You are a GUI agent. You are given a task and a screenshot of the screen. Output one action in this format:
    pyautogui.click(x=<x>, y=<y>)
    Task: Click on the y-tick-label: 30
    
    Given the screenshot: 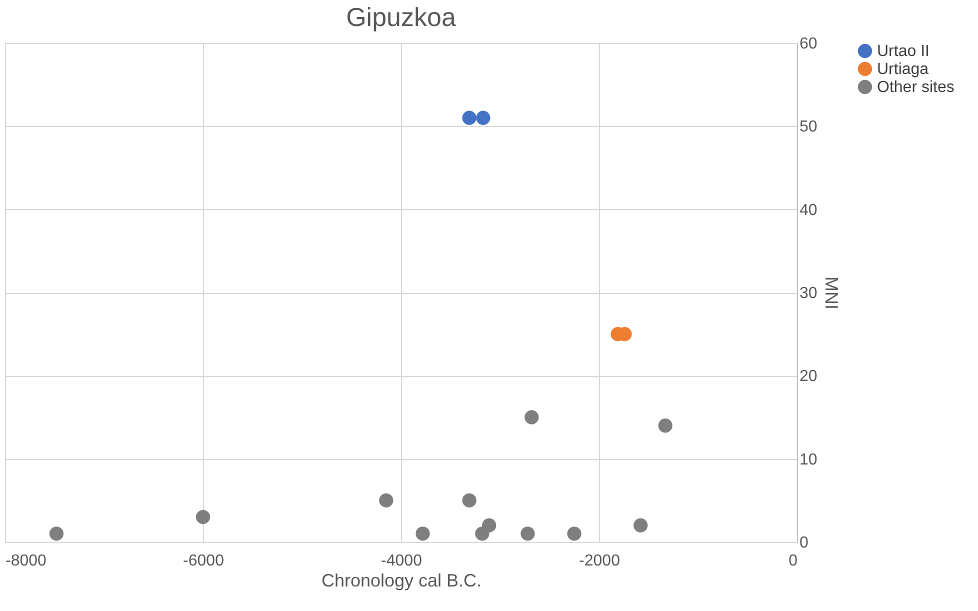 What is the action you would take?
    pyautogui.click(x=809, y=293)
    